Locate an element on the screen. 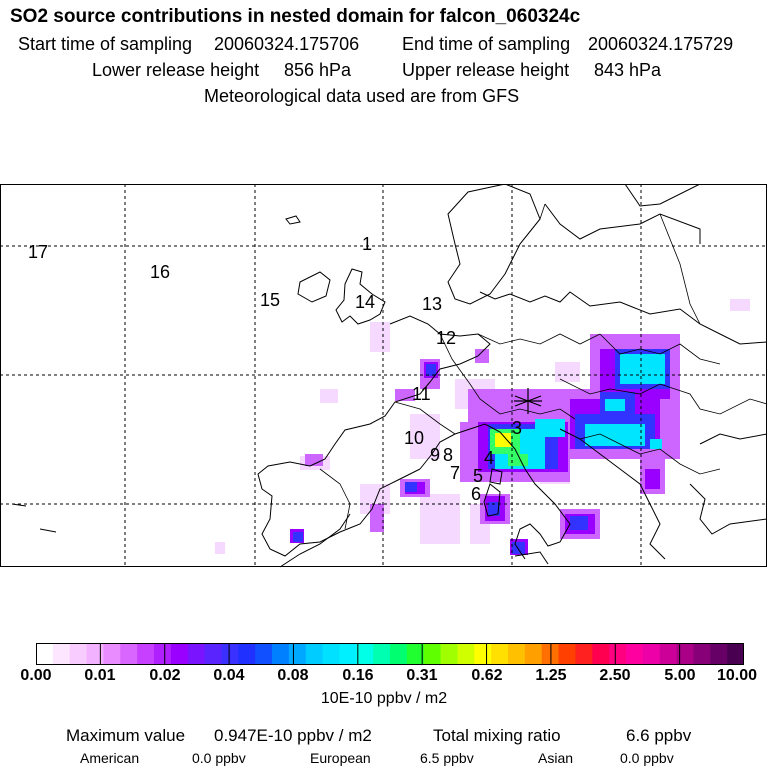  track-label-8: 8 is located at coordinates (448, 455).